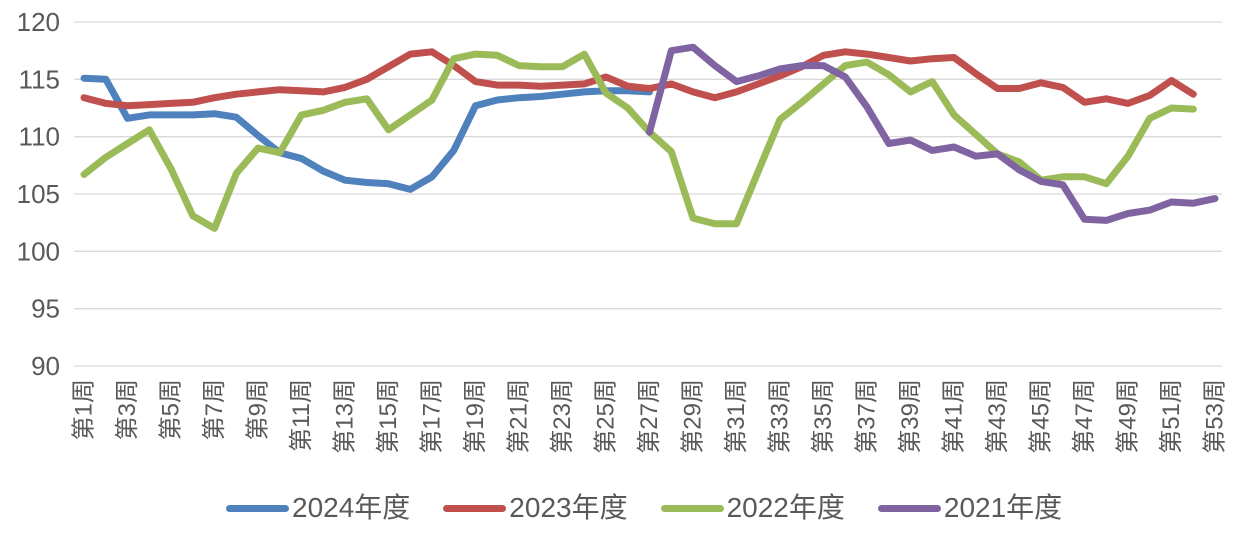 The width and height of the screenshot is (1243, 546). I want to click on legend-label-2022年度: 2022年度, so click(785, 507).